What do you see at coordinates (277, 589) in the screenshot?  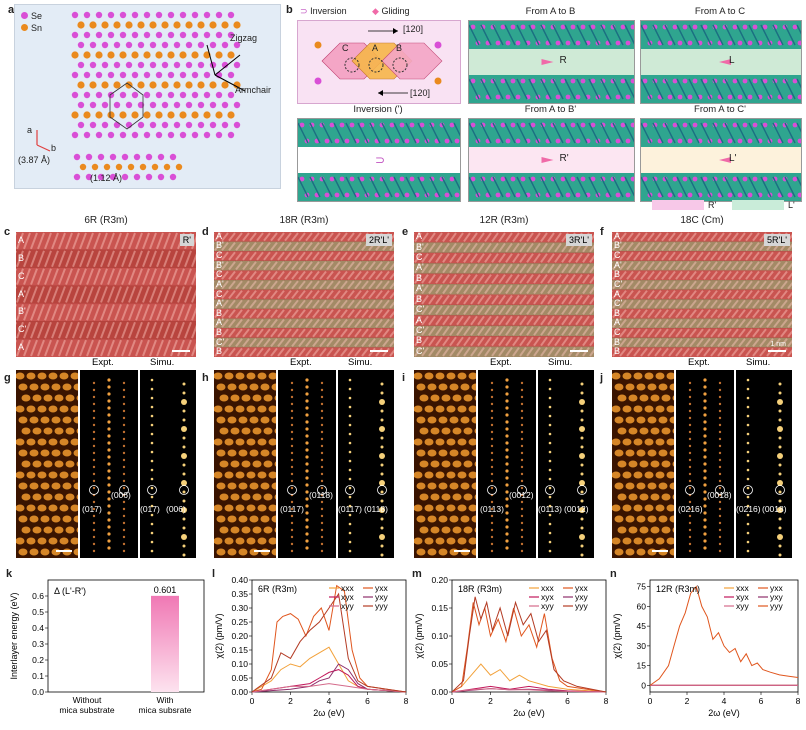 I see `chart-title: 6R (R3m)` at bounding box center [277, 589].